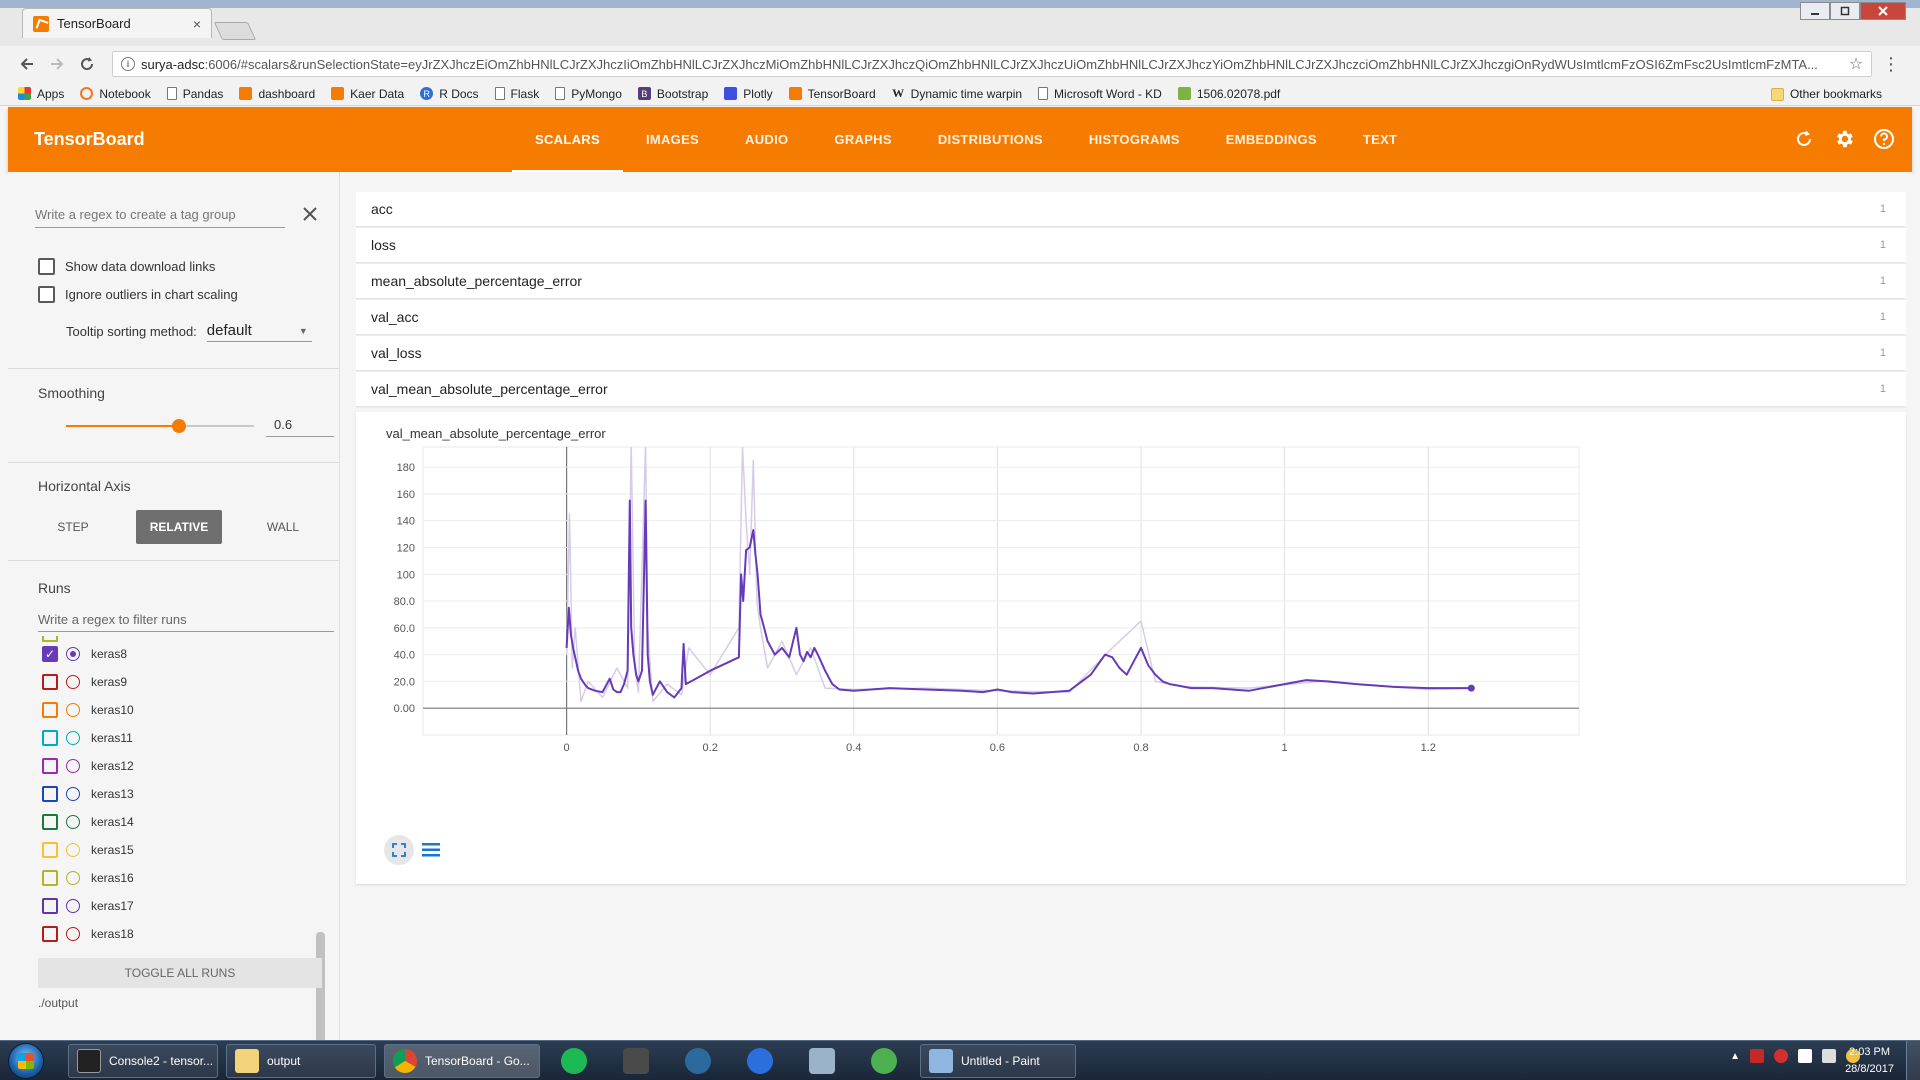 The width and height of the screenshot is (1920, 1080). I want to click on bookmark-plotly: Plotly, so click(748, 94).